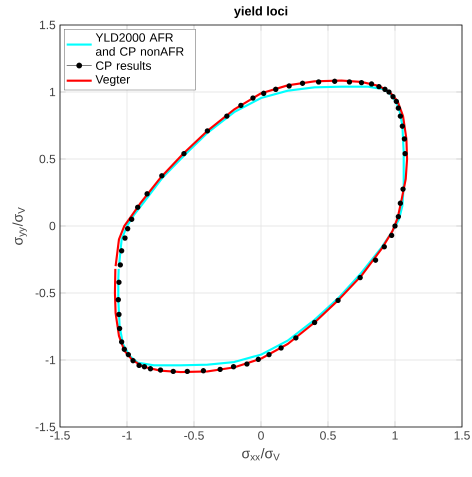  What do you see at coordinates (124, 65) in the screenshot?
I see `legend-label: CP results` at bounding box center [124, 65].